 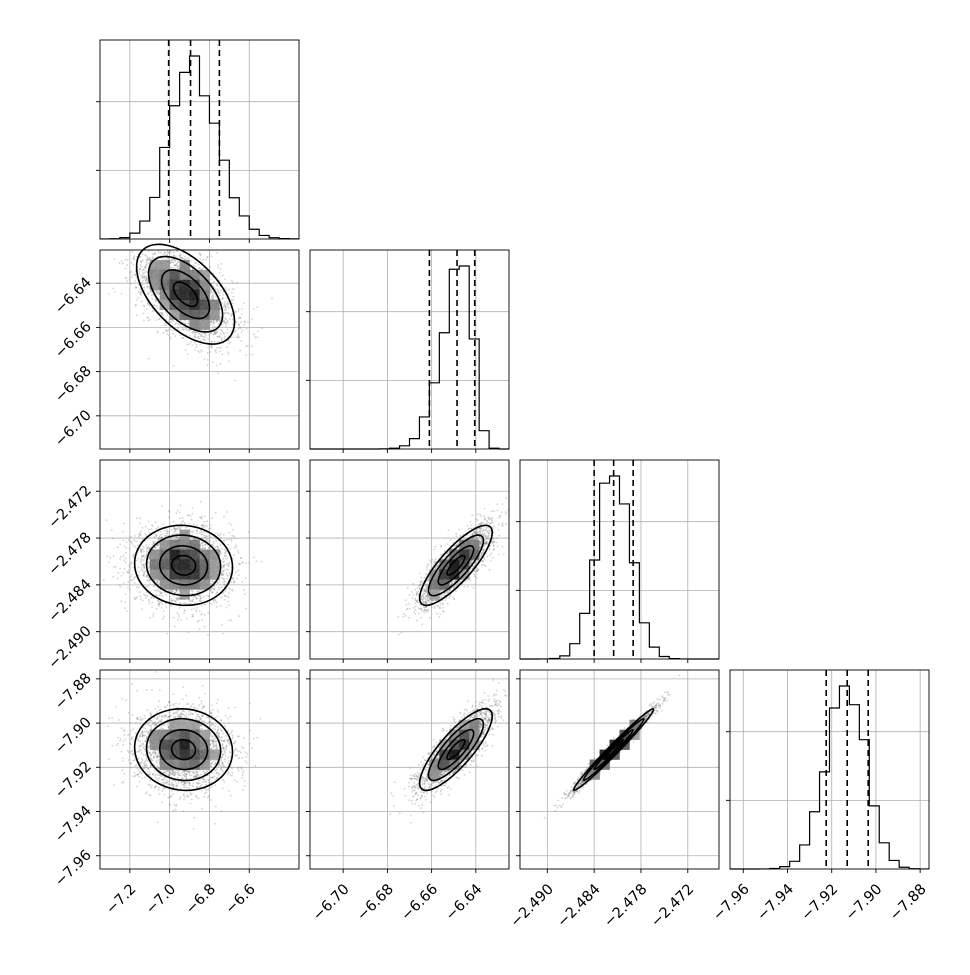 I want to click on y-tick-label: −6.68, so click(x=73, y=384).